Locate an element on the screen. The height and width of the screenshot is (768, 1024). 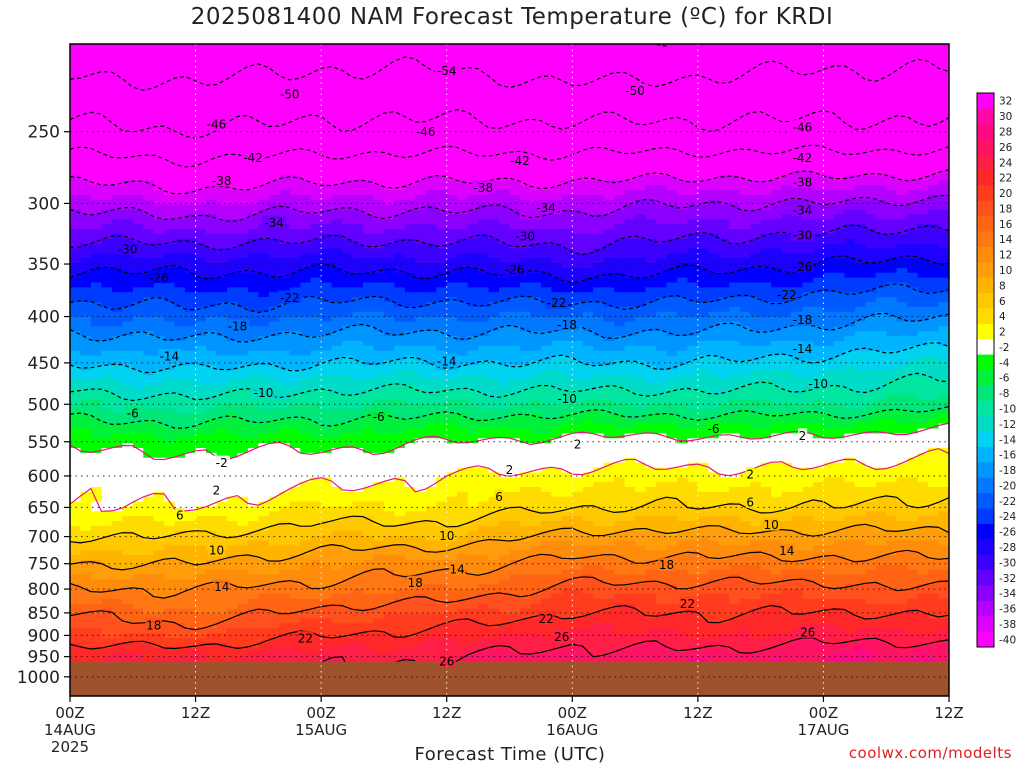
x-tick-label: 2025 is located at coordinates (70, 747).